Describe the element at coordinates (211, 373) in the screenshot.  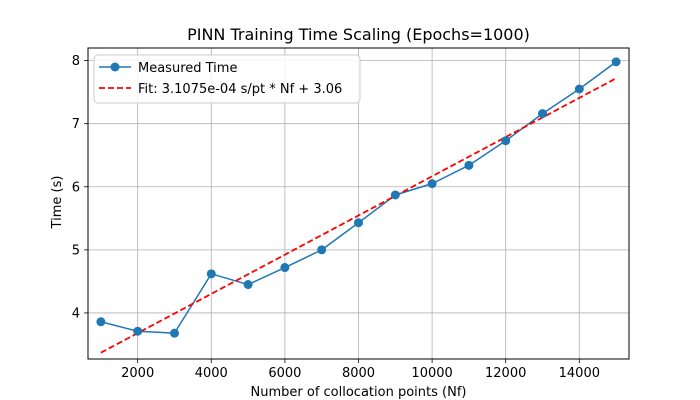
I see `x-tick-label: 4000` at that location.